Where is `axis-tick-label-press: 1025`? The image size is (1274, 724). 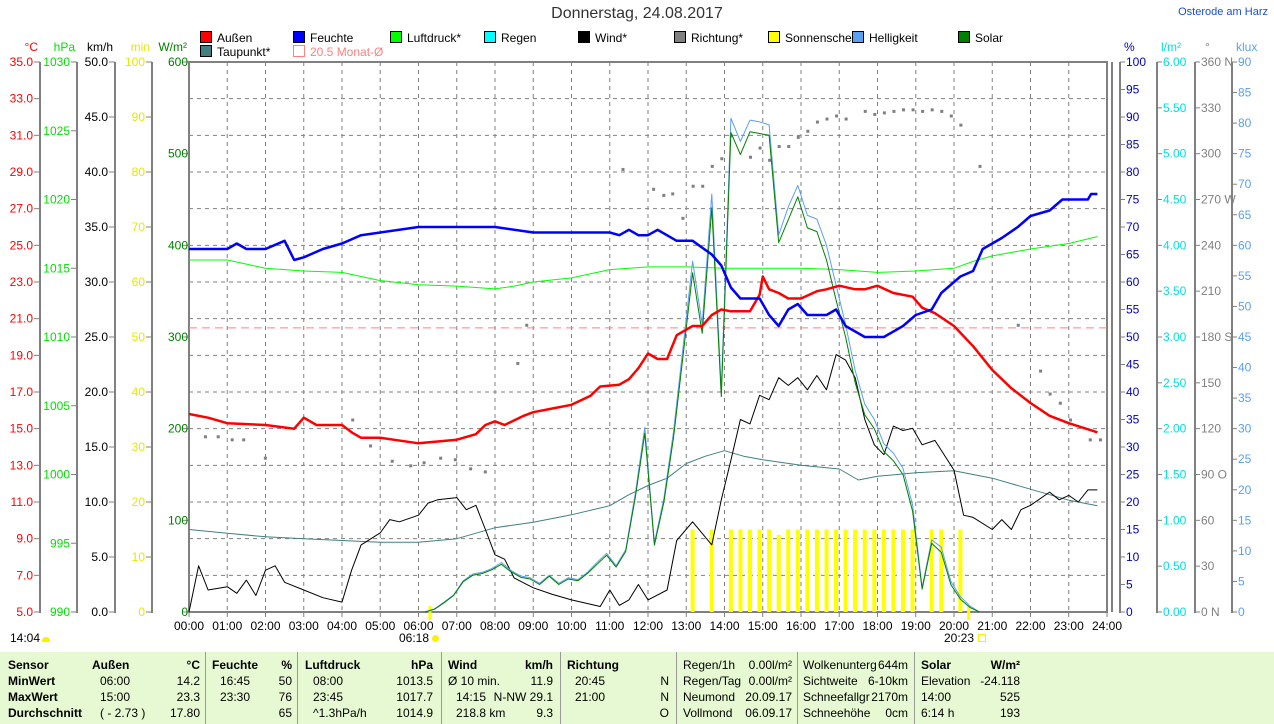
axis-tick-label-press: 1025 is located at coordinates (56, 131).